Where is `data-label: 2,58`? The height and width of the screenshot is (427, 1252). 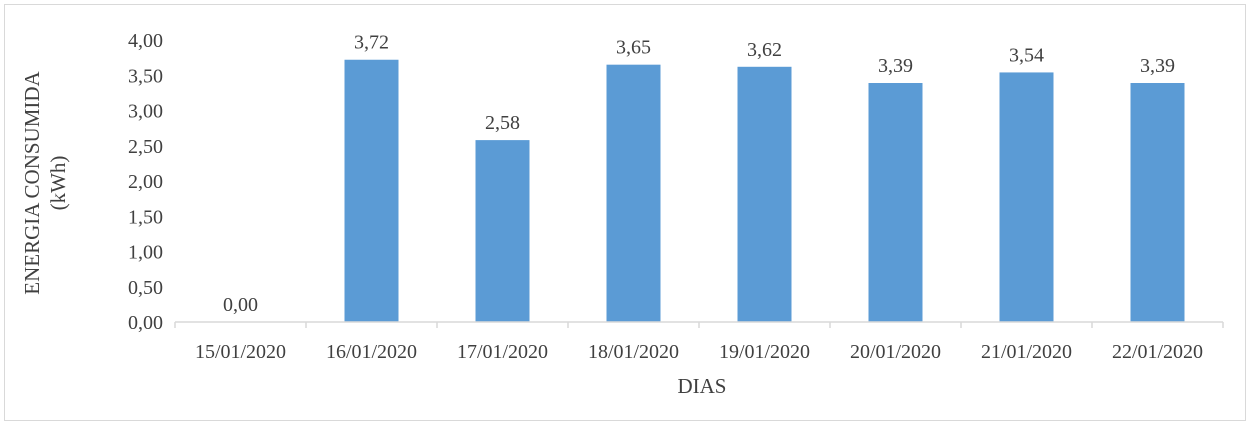 data-label: 2,58 is located at coordinates (502, 123).